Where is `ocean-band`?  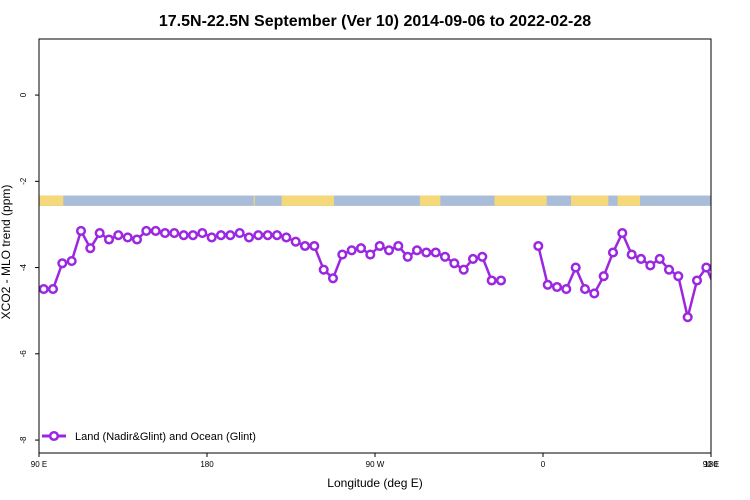 ocean-band is located at coordinates (375, 201).